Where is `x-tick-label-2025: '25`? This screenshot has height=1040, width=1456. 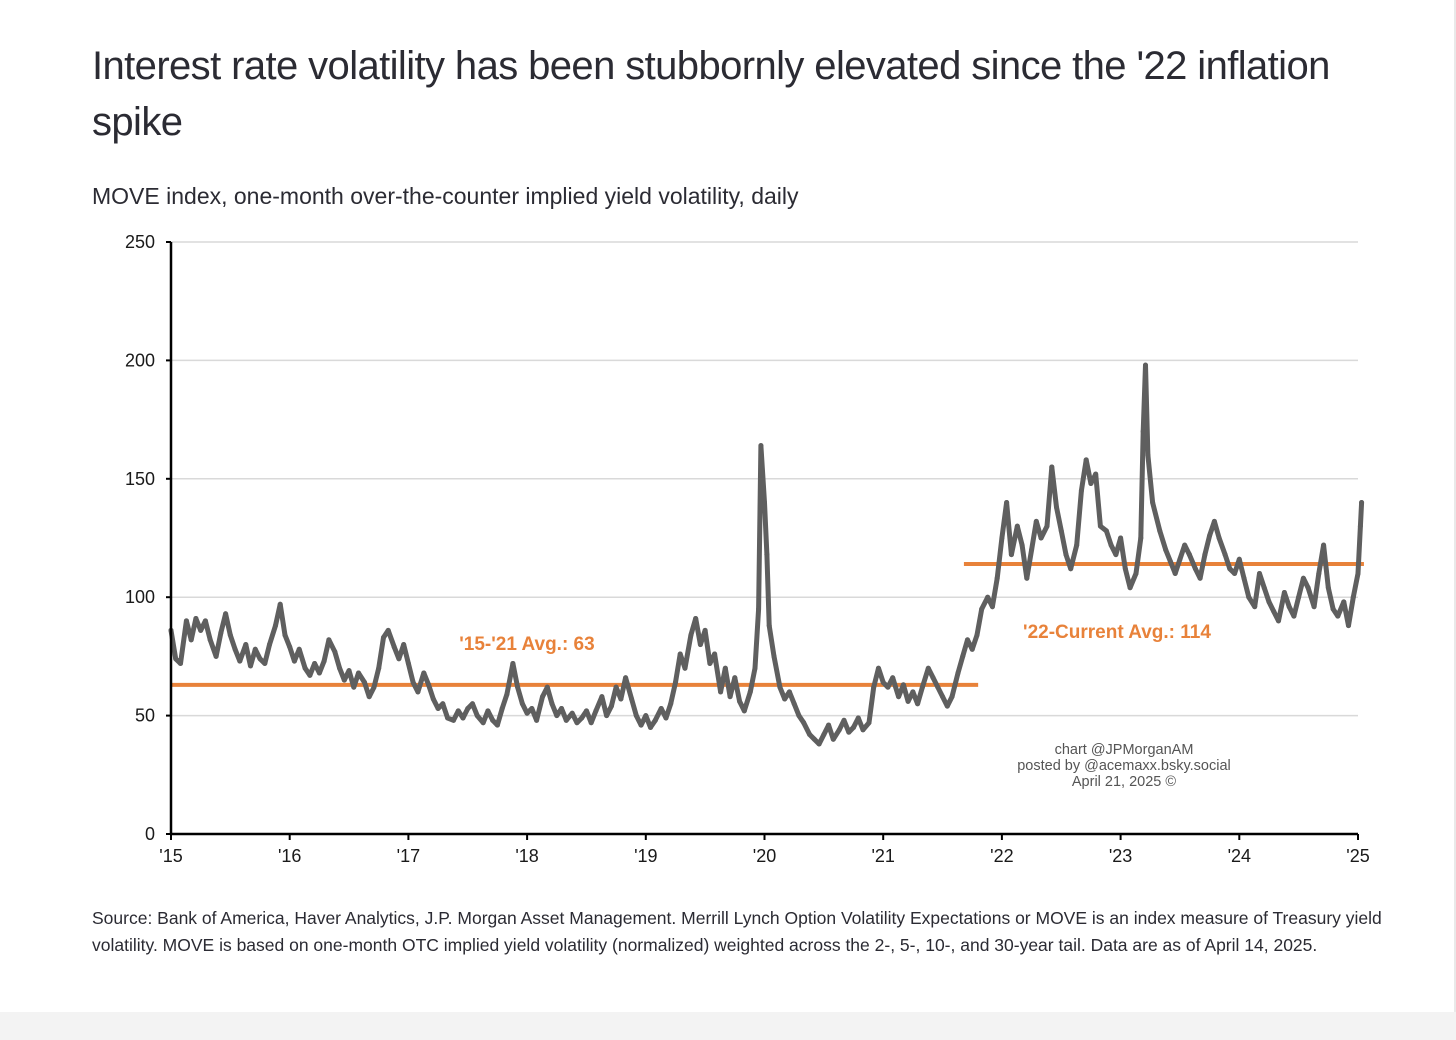
x-tick-label-2025: '25 is located at coordinates (1357, 856).